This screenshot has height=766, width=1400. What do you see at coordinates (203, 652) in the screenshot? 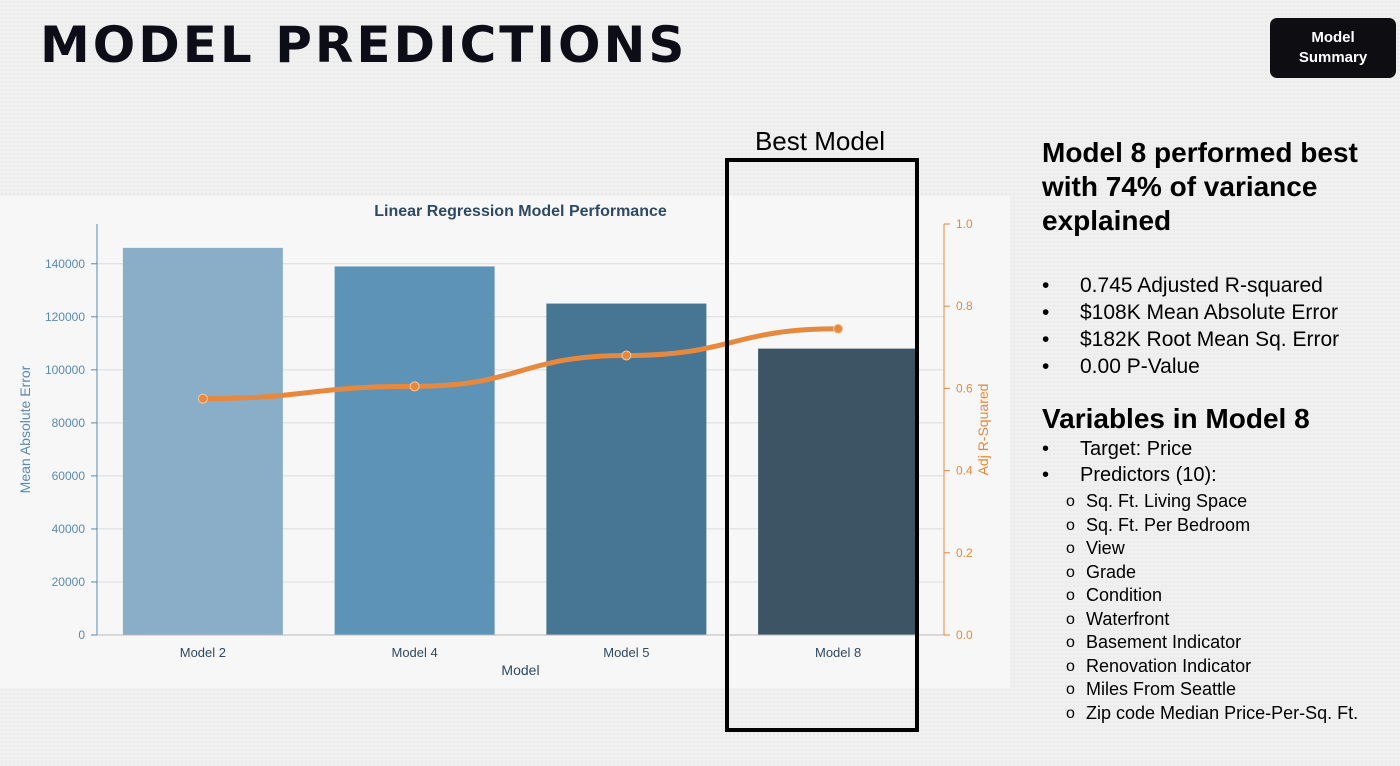
I see `x-tick-label: Model 2` at bounding box center [203, 652].